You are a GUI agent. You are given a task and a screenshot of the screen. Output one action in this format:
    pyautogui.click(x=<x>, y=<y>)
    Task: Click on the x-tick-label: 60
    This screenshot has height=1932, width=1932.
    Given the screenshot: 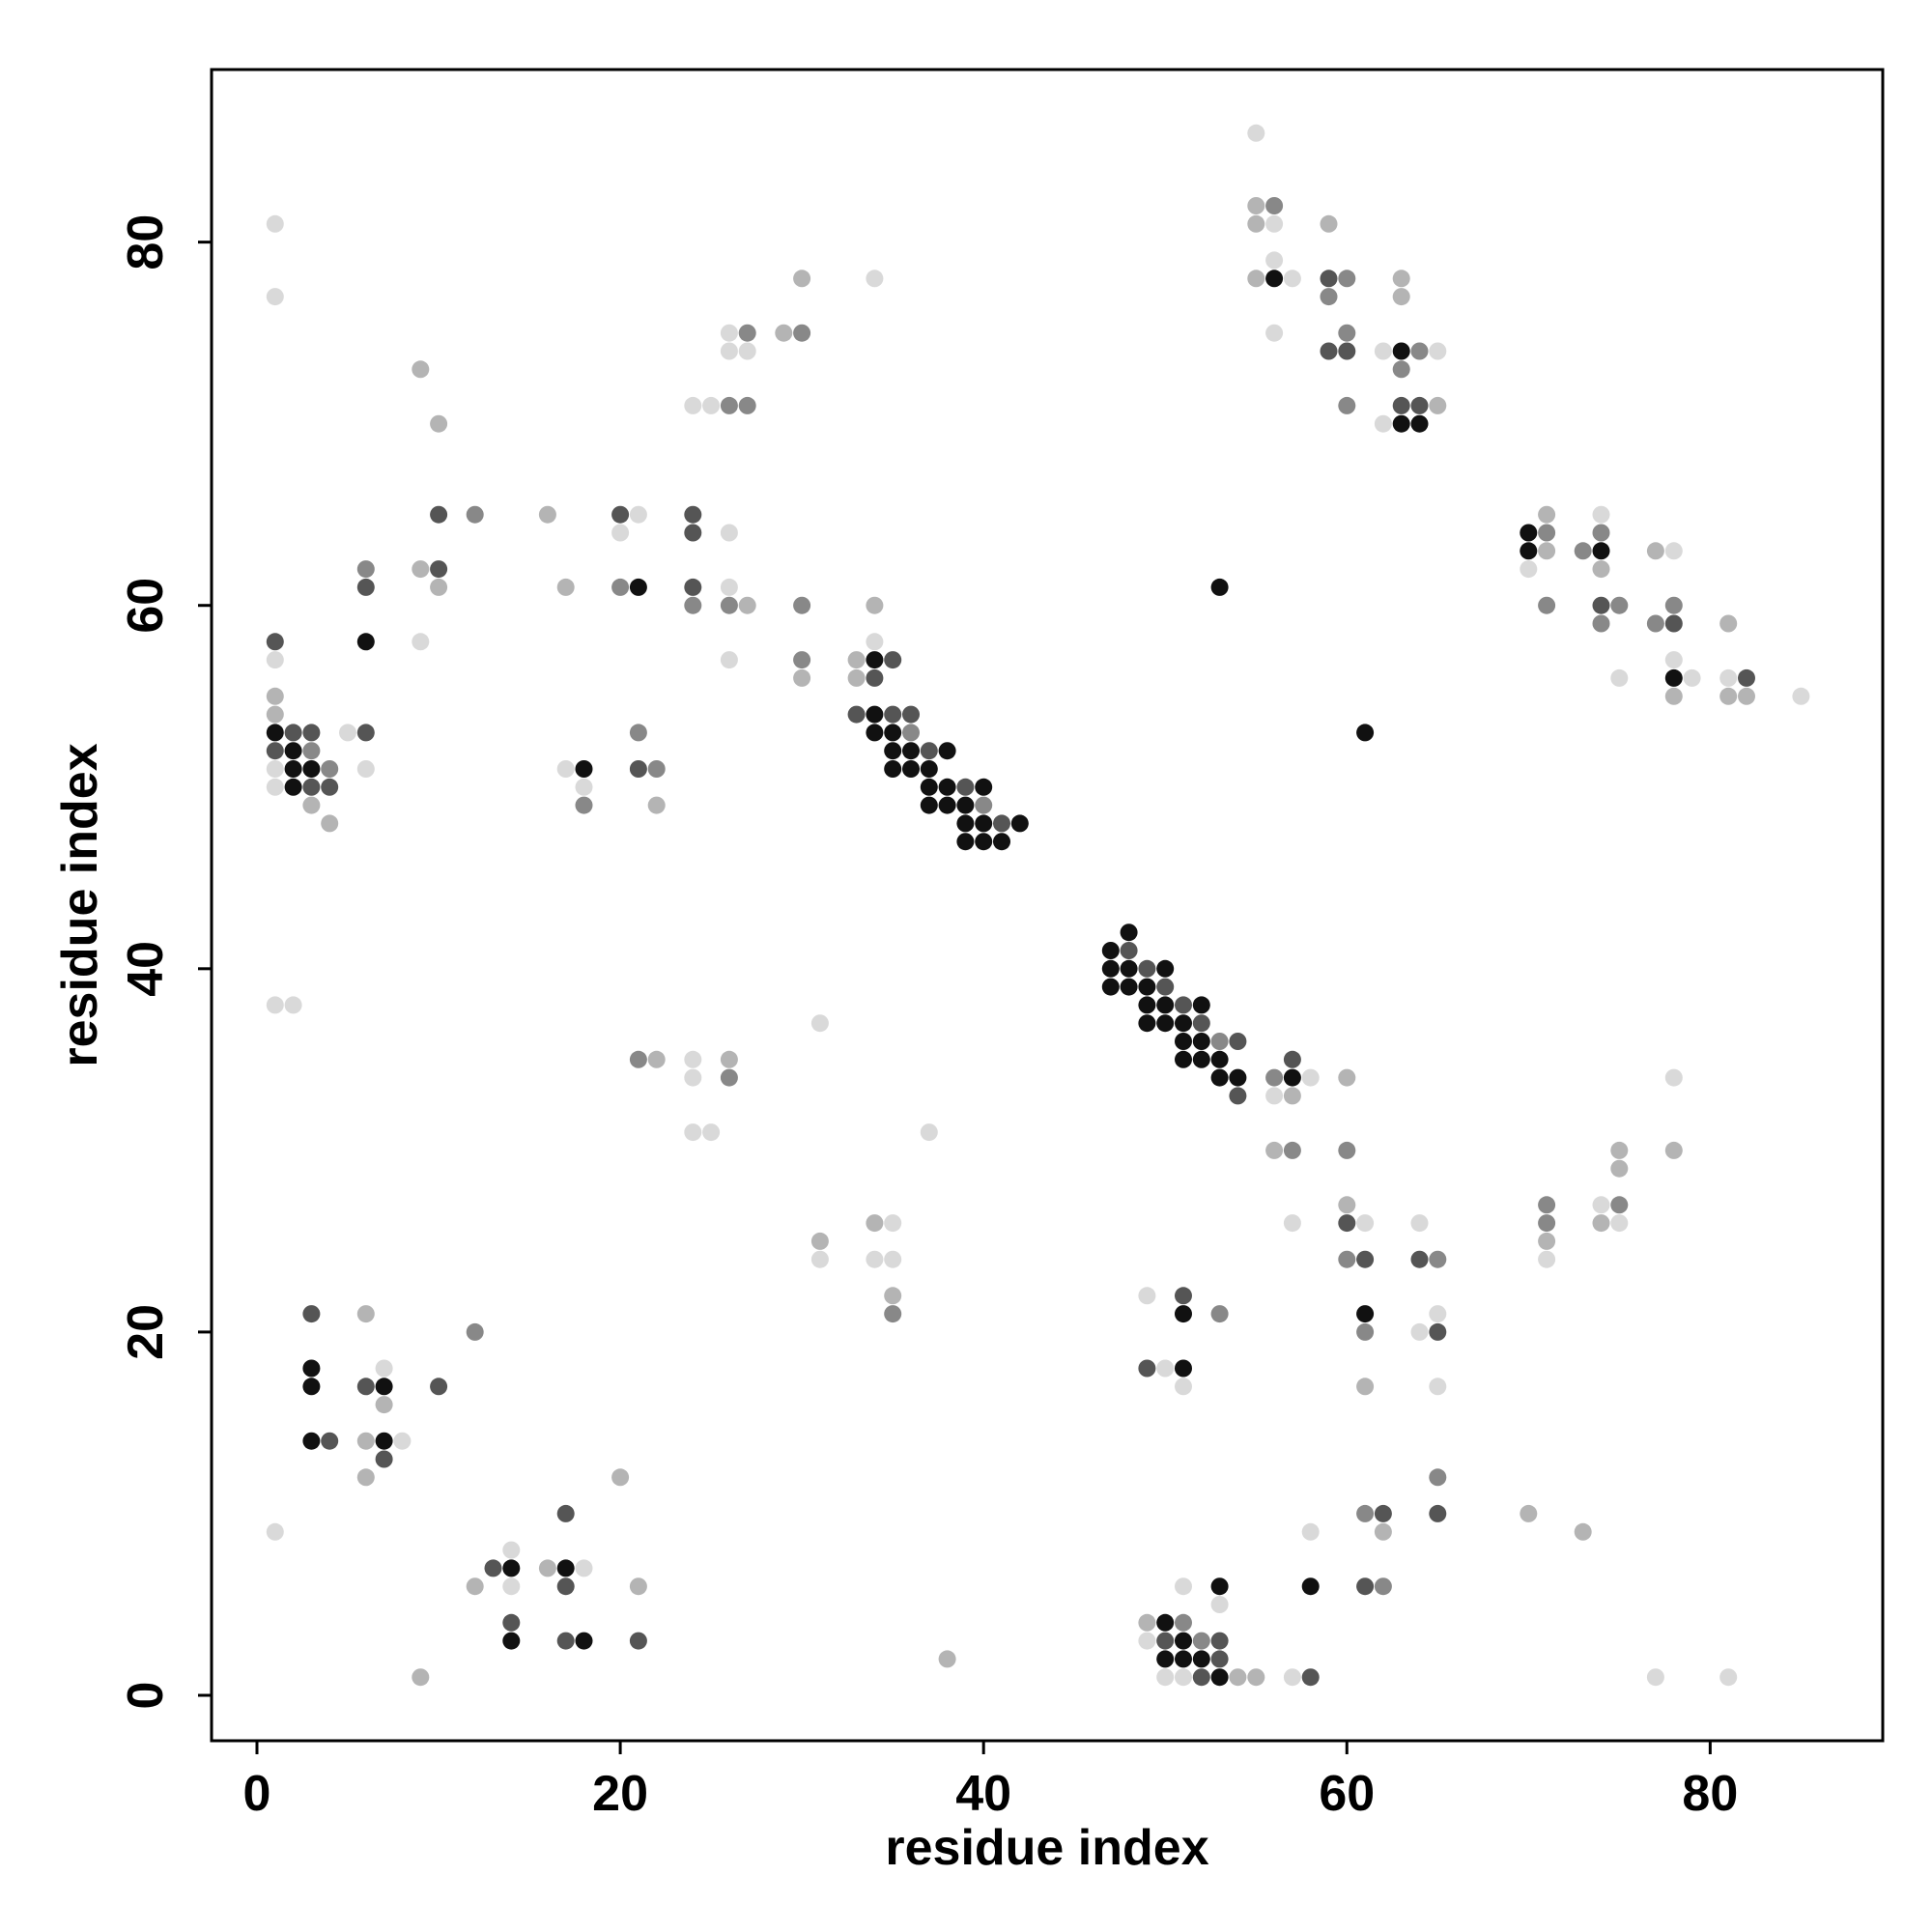 What is the action you would take?
    pyautogui.click(x=1347, y=1794)
    